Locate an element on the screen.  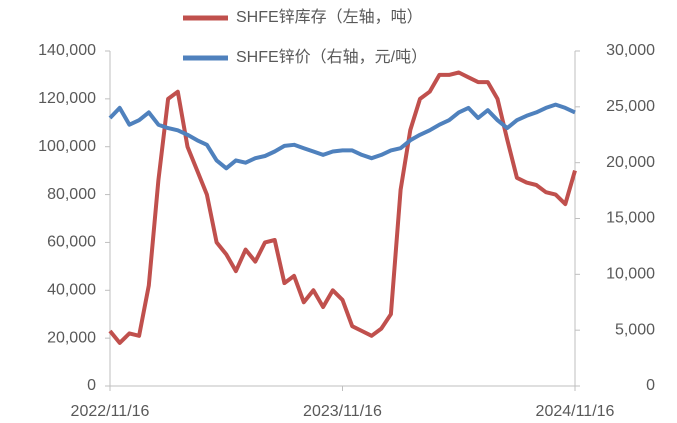
y2-tick-label: 5,000 is located at coordinates (635, 329).